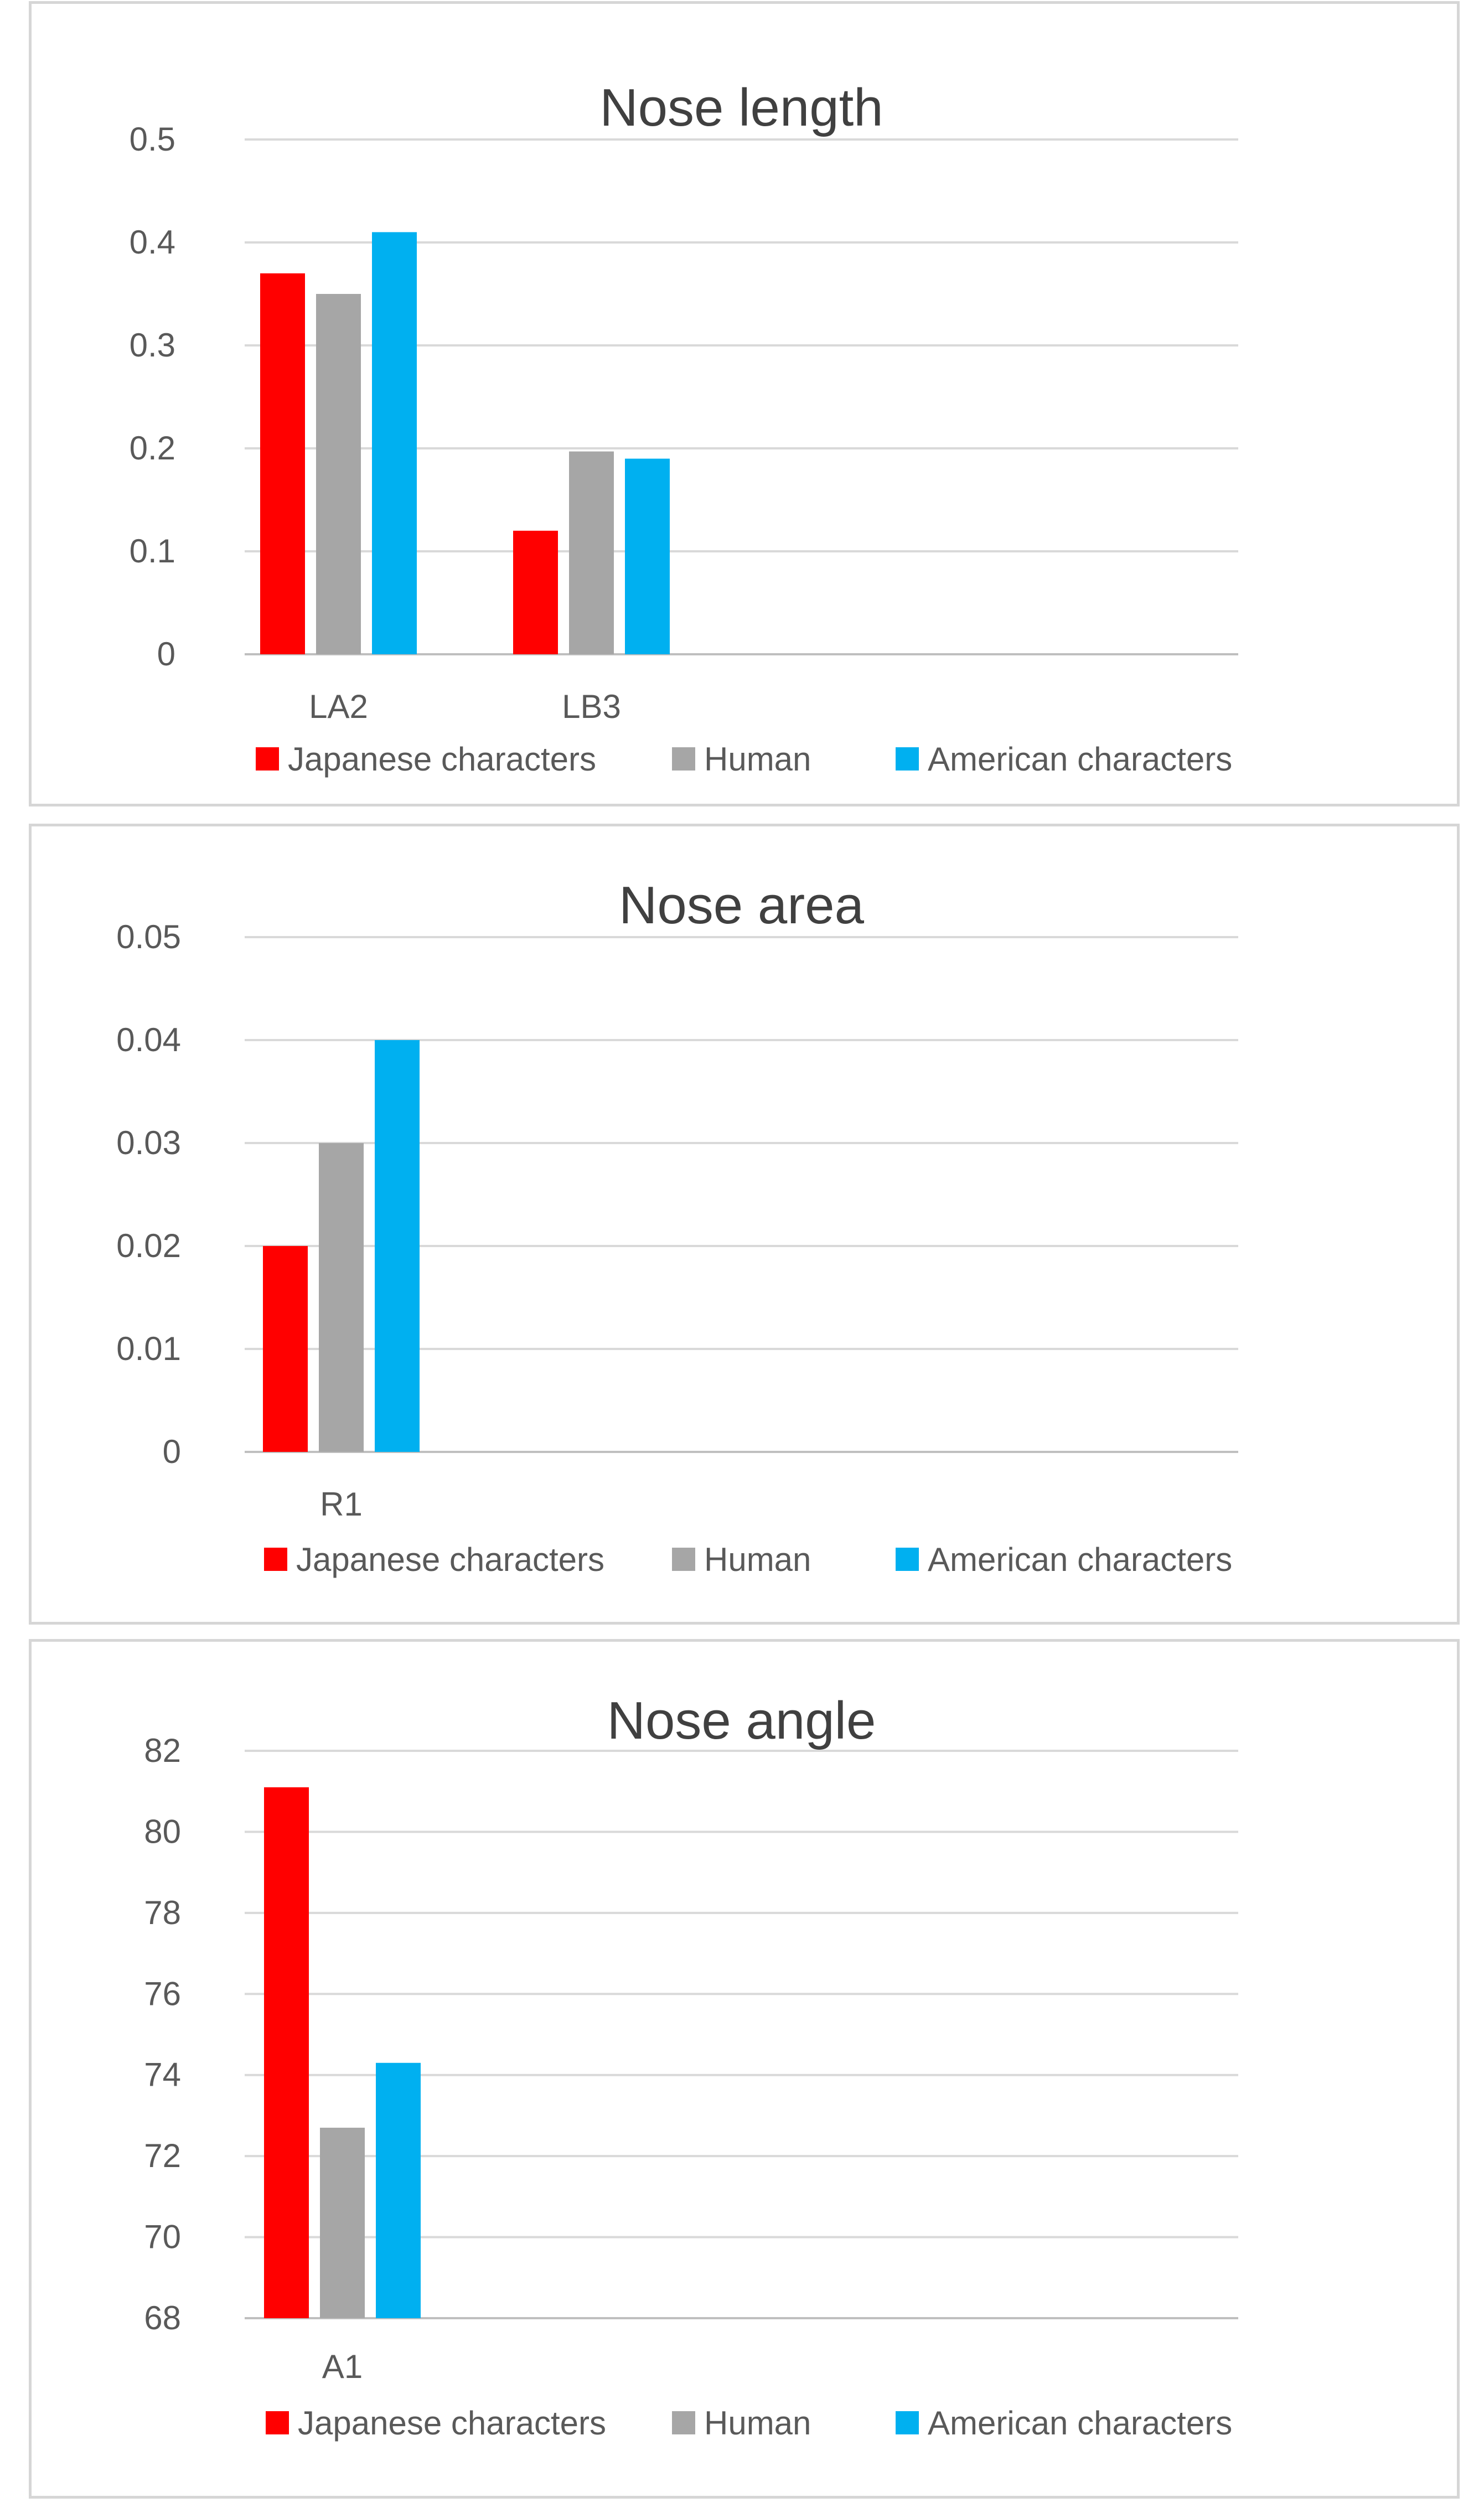  I want to click on y-tick-label: 82, so click(162, 1750).